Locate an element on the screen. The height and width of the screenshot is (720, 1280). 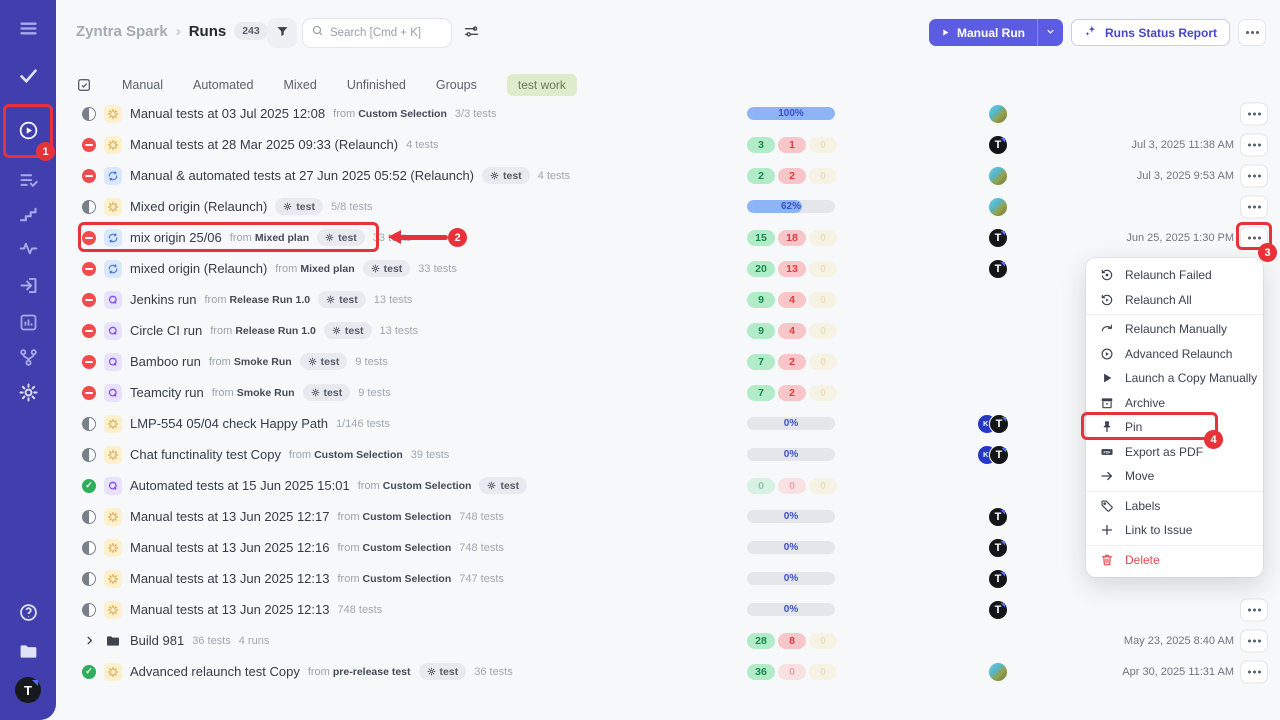
menu-item-export-pdf: PDF Export as PDF is located at coordinates (1174, 452).